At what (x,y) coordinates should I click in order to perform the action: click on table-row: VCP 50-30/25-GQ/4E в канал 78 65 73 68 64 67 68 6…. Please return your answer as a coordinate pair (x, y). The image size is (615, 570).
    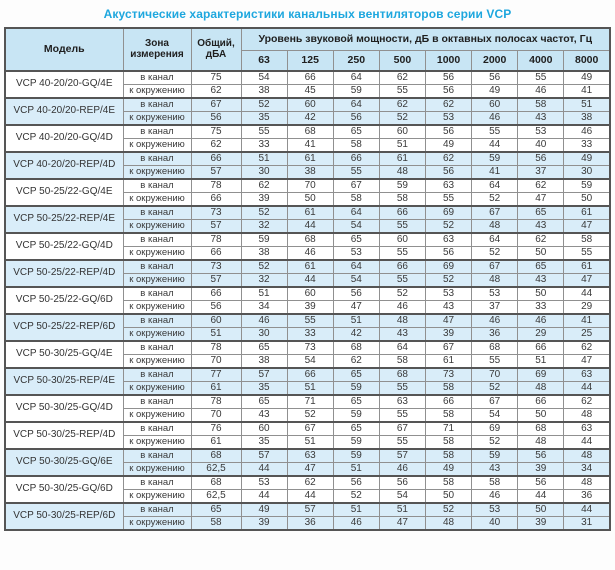
    Looking at the image, I should click on (307, 354).